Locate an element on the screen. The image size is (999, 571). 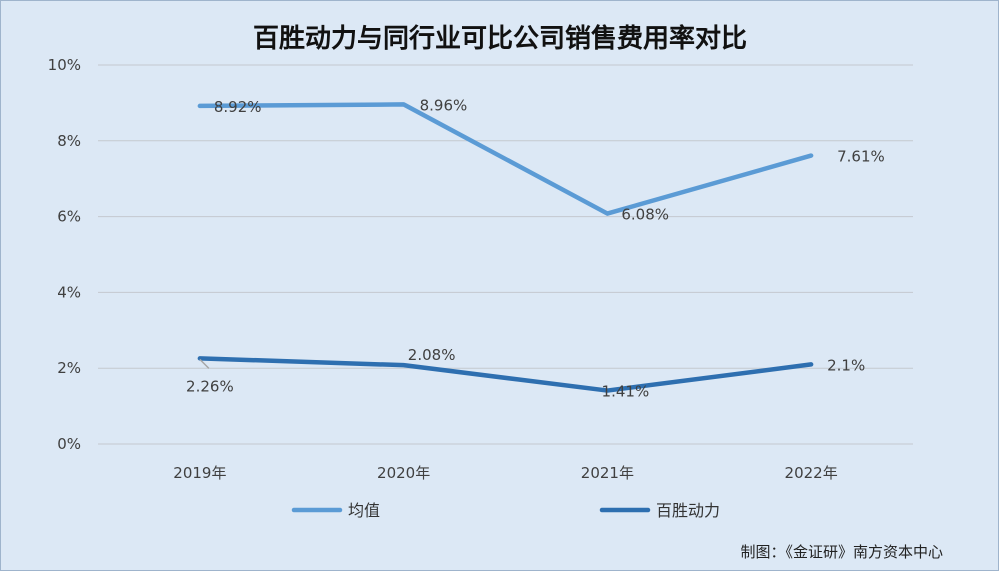
x-axis-ticks: 2019年 2020年 2021年 2022年 is located at coordinates (505, 473).